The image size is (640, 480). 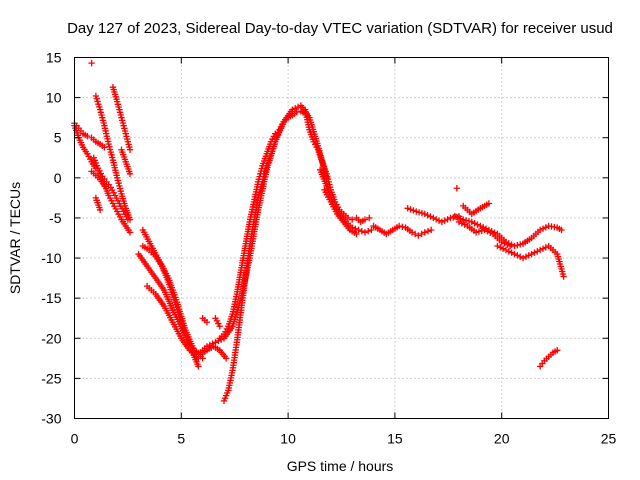 I want to click on series-track-F, so click(x=98, y=204).